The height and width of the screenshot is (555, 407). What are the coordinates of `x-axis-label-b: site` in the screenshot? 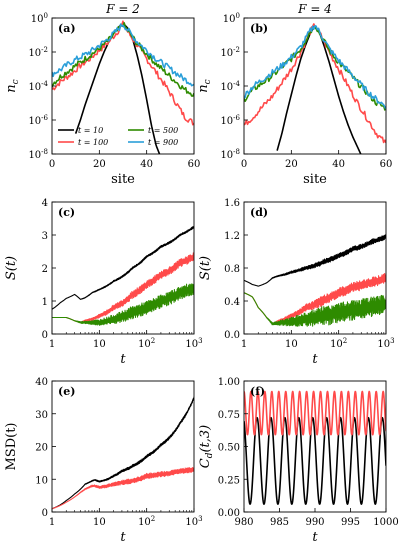 It's located at (315, 179).